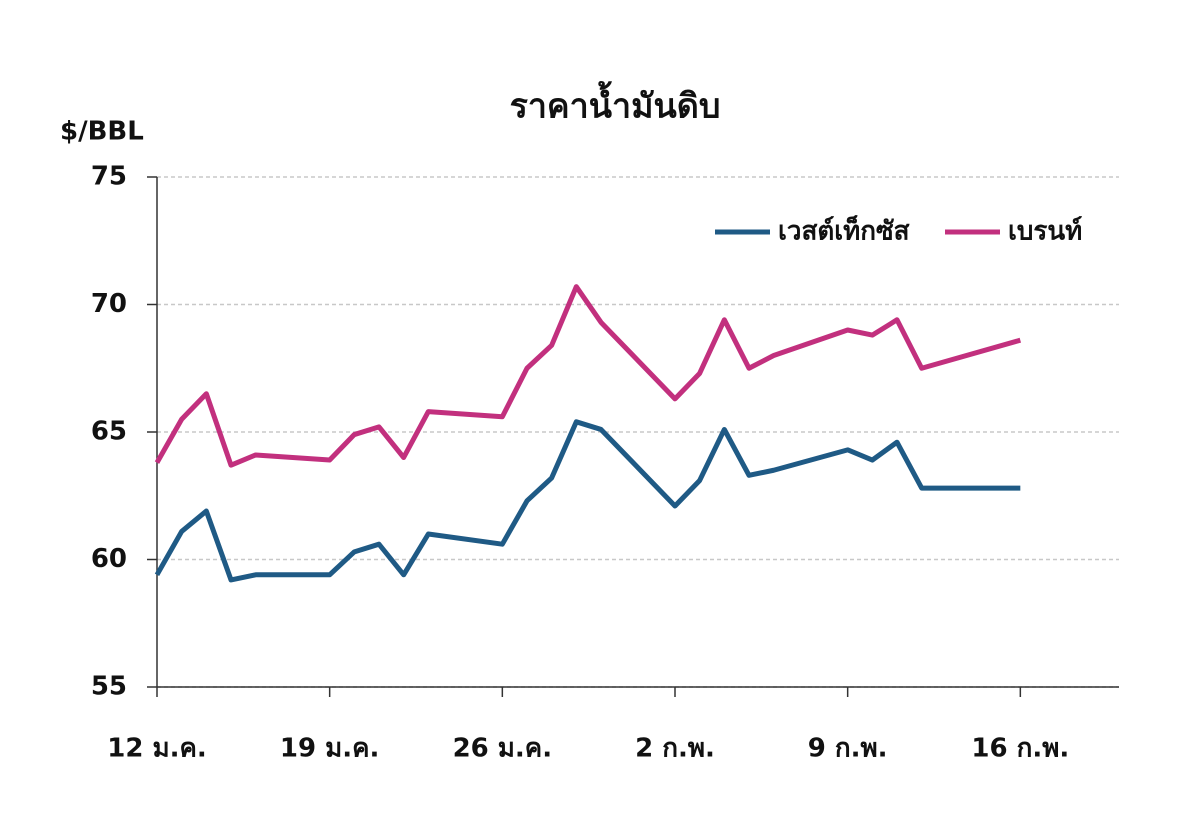 The height and width of the screenshot is (824, 1200). What do you see at coordinates (157, 749) in the screenshot?
I see `x-tick-label: 12 ม.ค.` at bounding box center [157, 749].